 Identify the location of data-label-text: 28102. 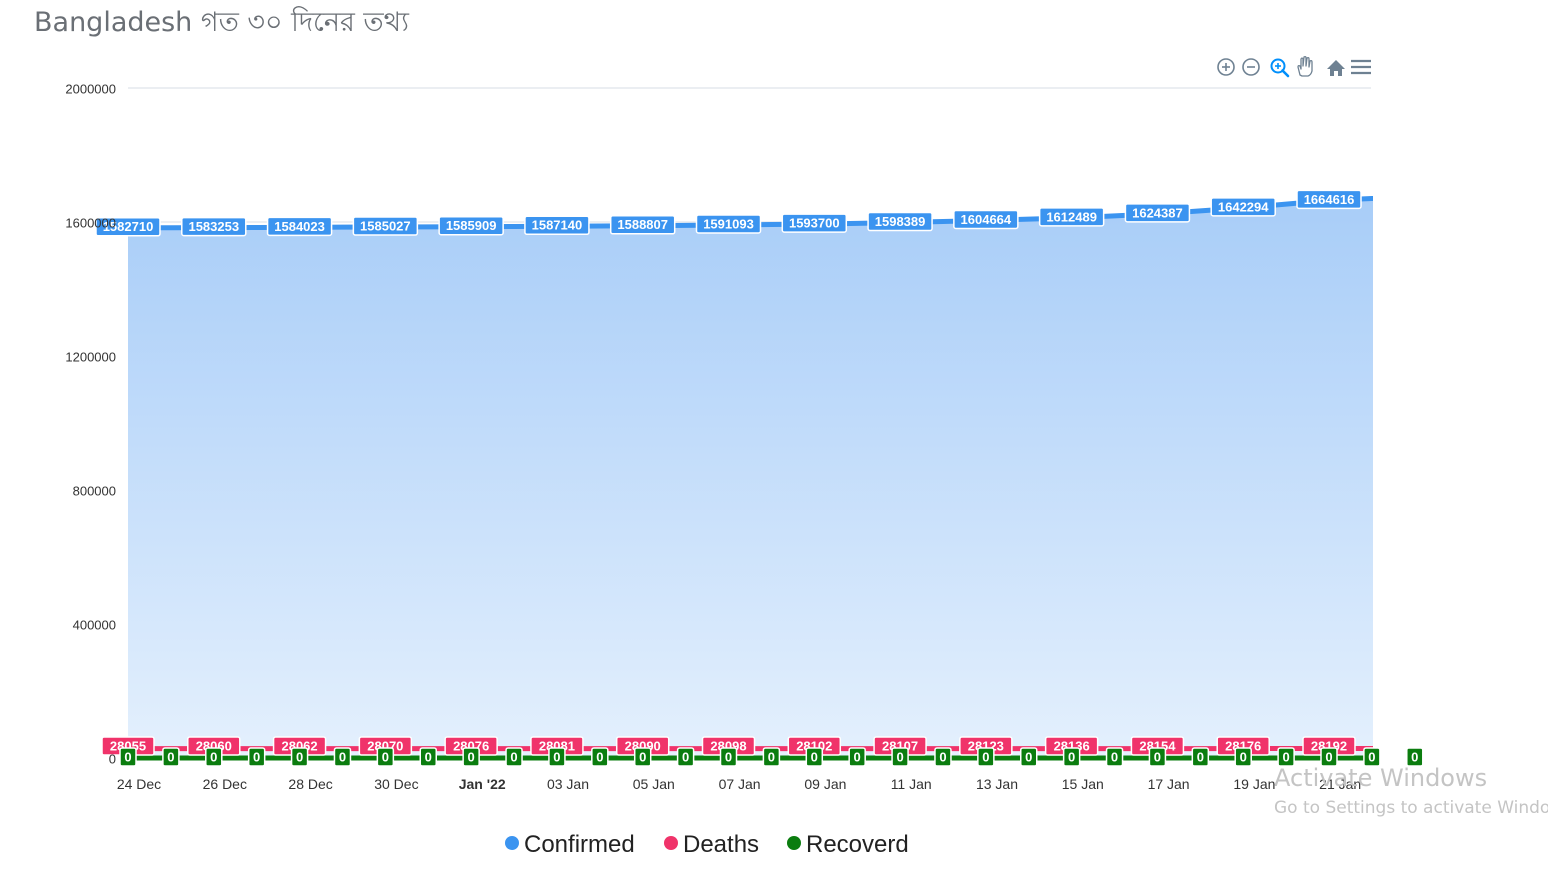
(814, 745).